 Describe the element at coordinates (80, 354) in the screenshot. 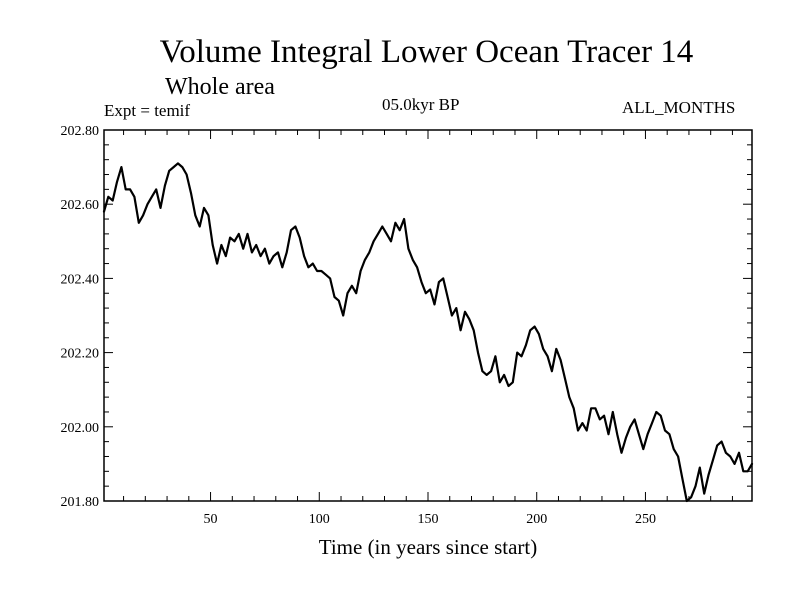

I see `y-tick-label: 202.20` at that location.